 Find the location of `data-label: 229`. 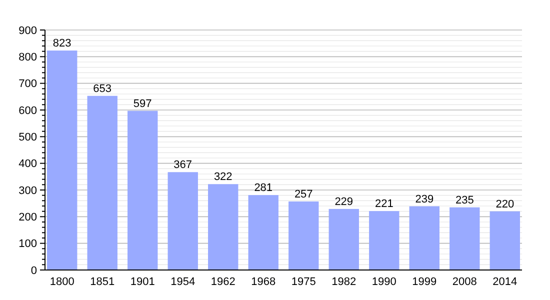

data-label: 229 is located at coordinates (344, 202).